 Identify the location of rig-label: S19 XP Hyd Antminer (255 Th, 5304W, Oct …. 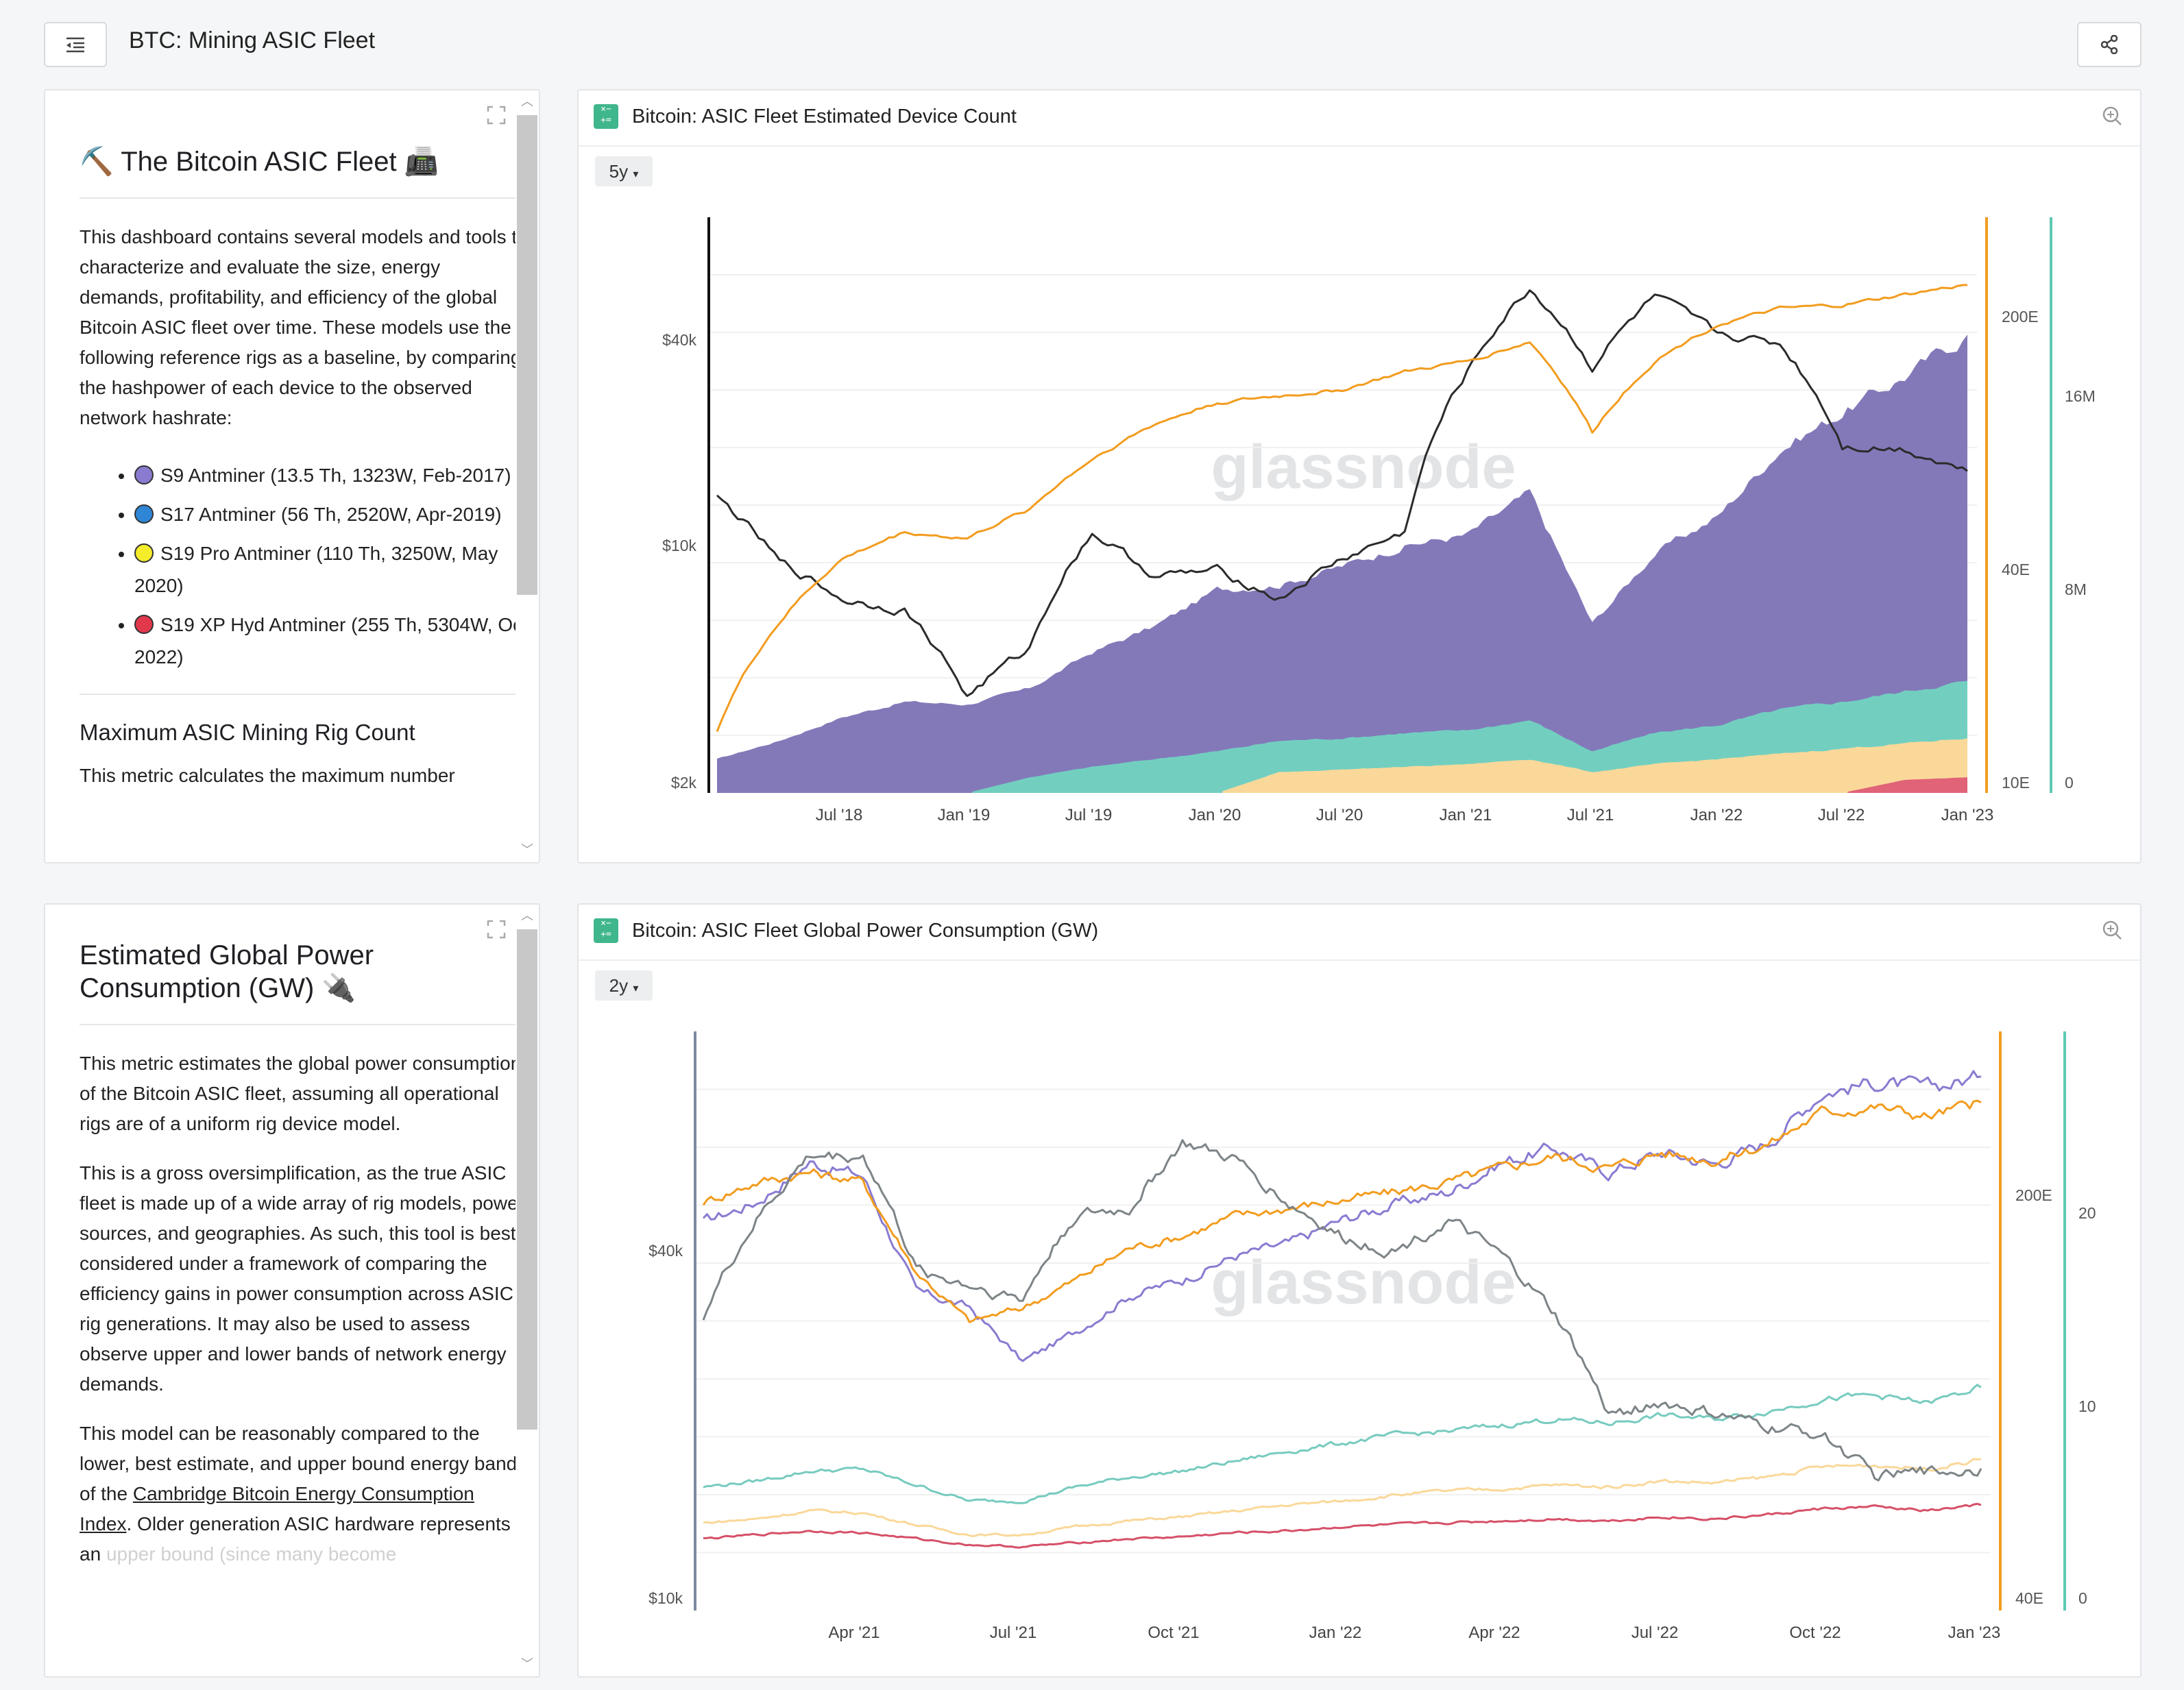
(331, 641).